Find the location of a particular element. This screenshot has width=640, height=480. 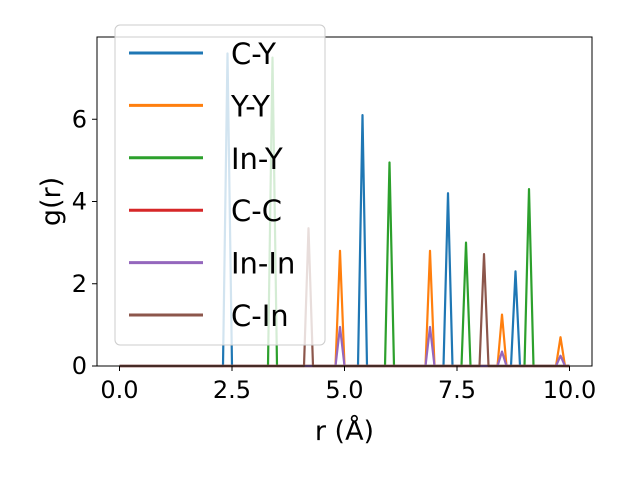

x-tick-label: 10.0 is located at coordinates (569, 390).